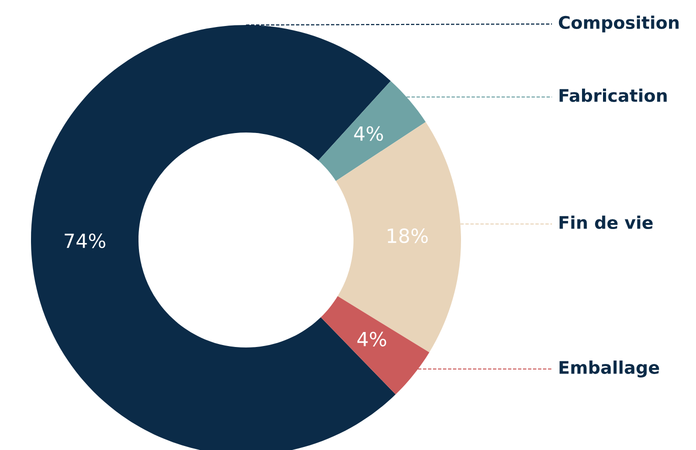  I want to click on slice-label: Fin de vie, so click(606, 223).